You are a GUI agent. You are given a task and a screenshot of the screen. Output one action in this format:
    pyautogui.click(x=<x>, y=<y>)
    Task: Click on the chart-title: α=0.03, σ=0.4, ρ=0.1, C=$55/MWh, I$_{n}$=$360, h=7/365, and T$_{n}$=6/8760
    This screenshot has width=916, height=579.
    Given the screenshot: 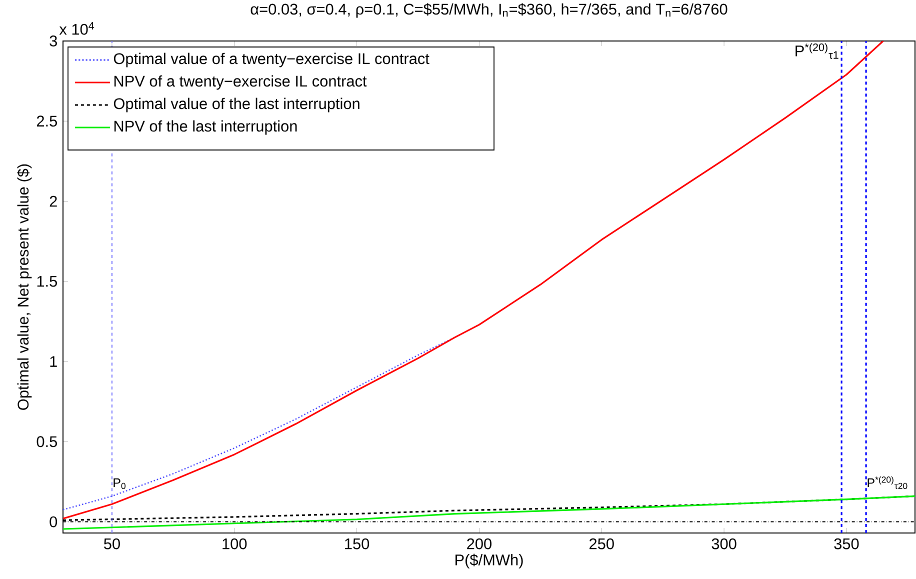 What is the action you would take?
    pyautogui.click(x=489, y=10)
    